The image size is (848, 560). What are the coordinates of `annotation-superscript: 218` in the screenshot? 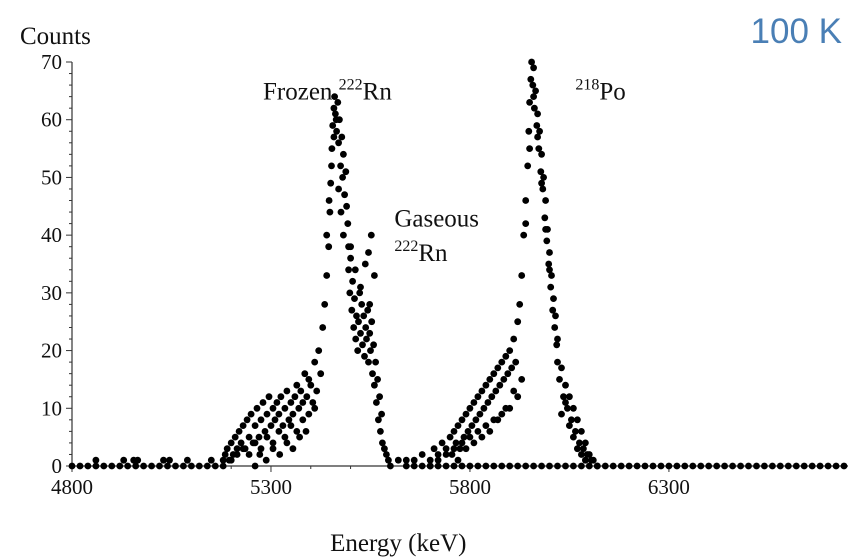 It's located at (587, 85).